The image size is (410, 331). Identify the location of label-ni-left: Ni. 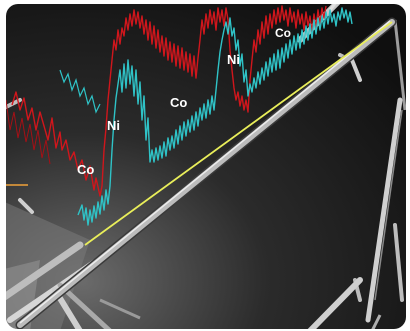
(113, 125).